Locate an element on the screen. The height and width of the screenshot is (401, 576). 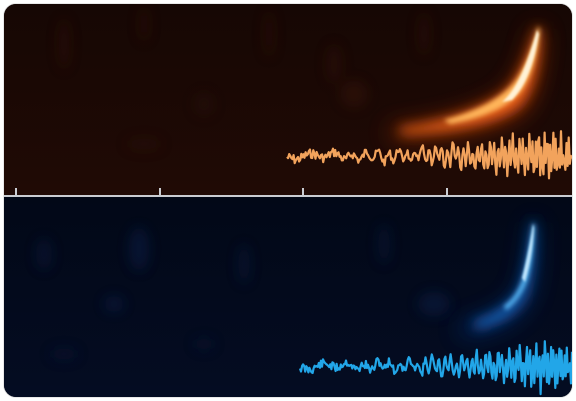
top-chirp-signal is located at coordinates (465, 82).